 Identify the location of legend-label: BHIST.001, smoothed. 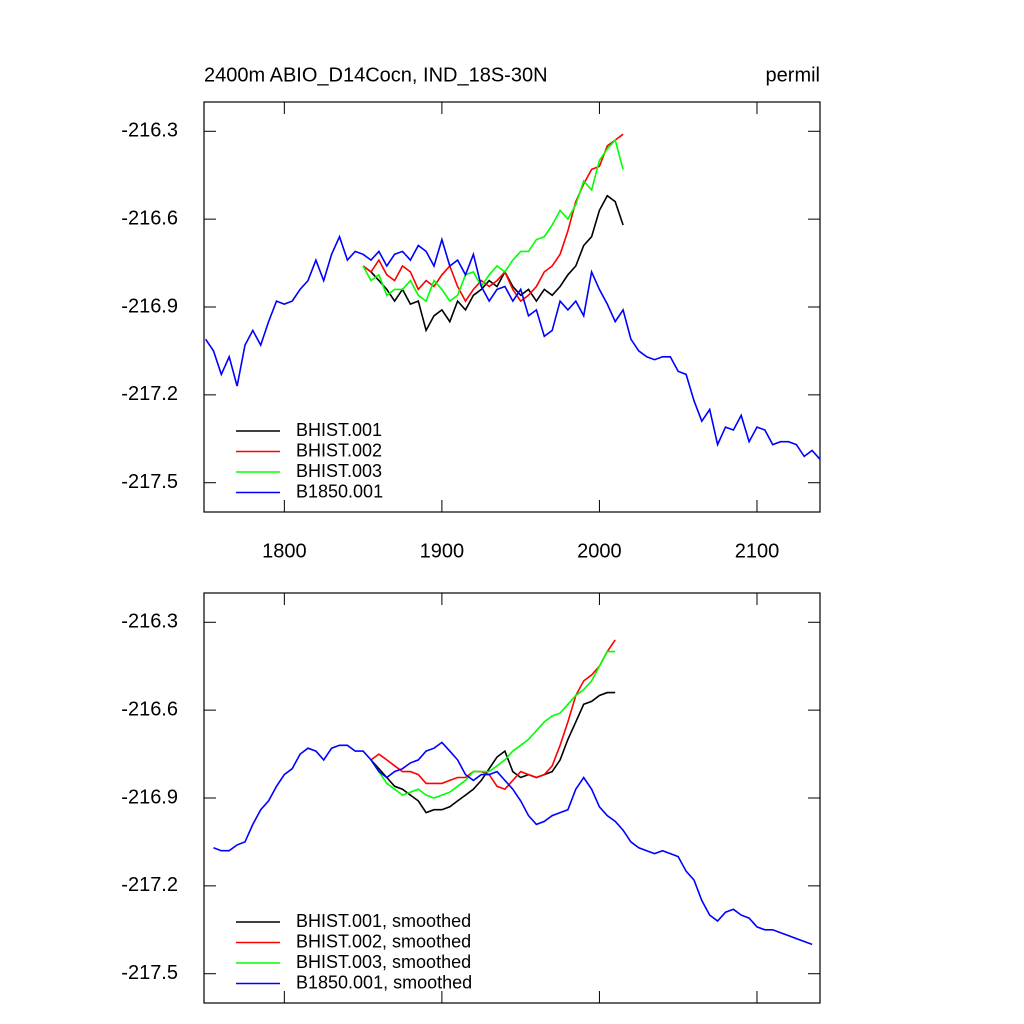
(383, 921).